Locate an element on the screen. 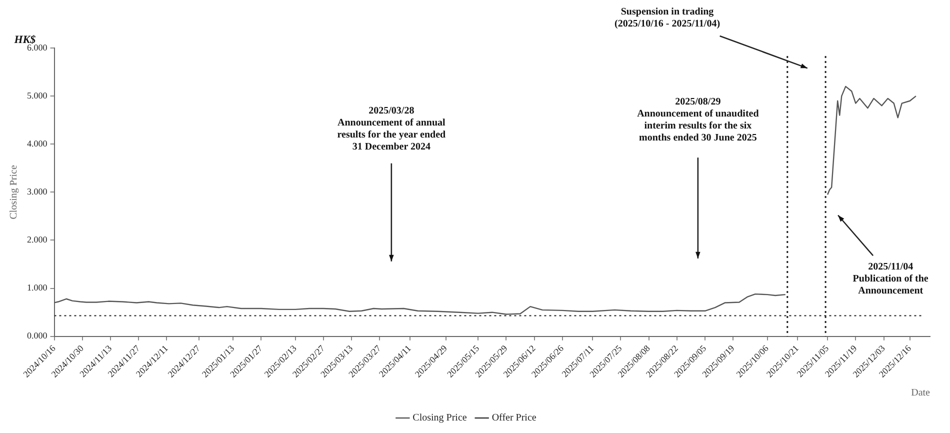  y-tick-label: 5.000 is located at coordinates (37, 95).